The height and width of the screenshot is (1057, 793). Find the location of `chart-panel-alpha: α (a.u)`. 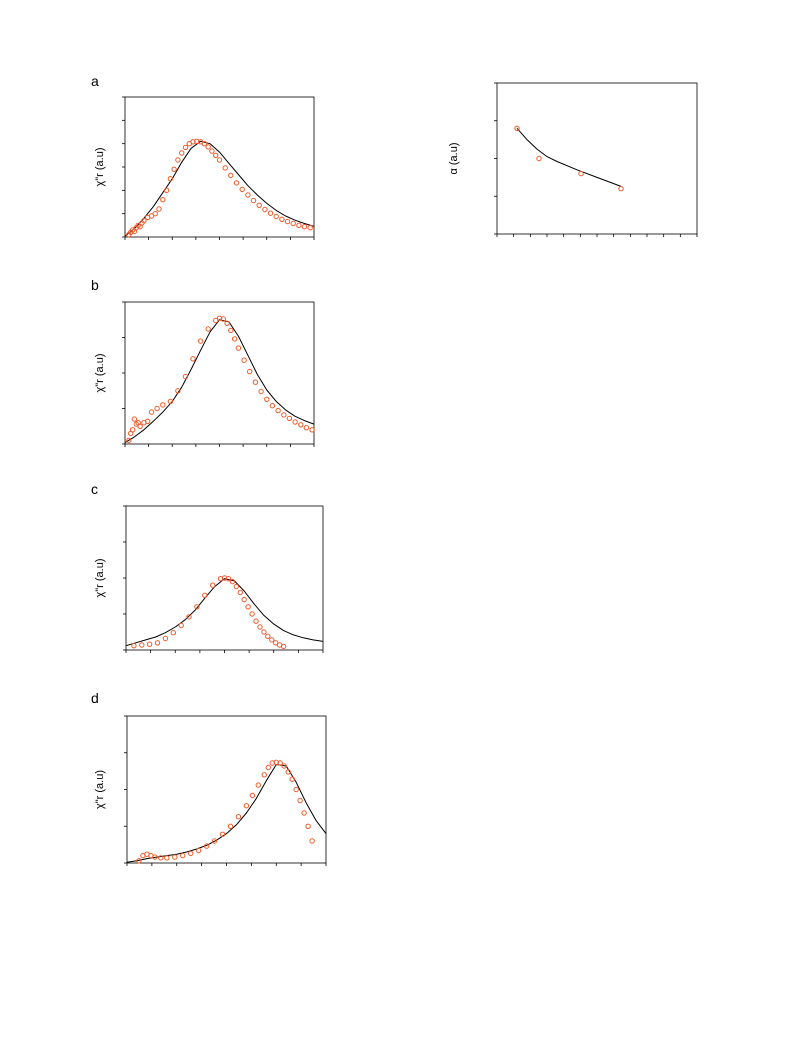

chart-panel-alpha: α (a.u) is located at coordinates (573, 159).